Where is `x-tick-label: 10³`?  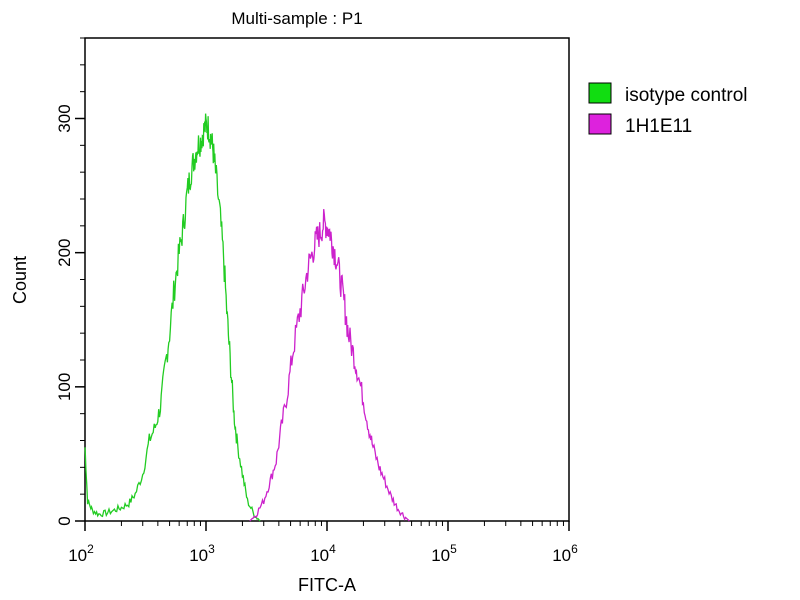
x-tick-label: 10³ is located at coordinates (202, 553).